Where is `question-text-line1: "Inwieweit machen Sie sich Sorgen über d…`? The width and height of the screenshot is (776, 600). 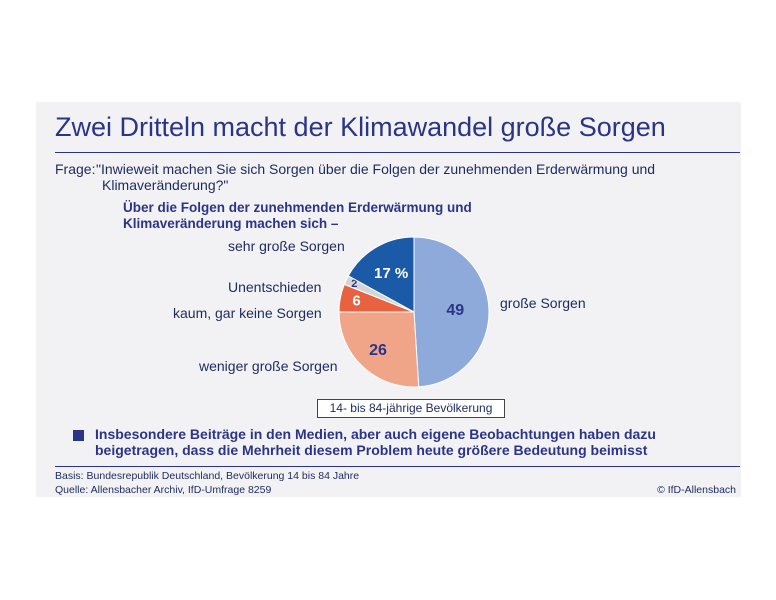
question-text-line1: "Inwieweit machen Sie sich Sorgen über d… is located at coordinates (376, 169).